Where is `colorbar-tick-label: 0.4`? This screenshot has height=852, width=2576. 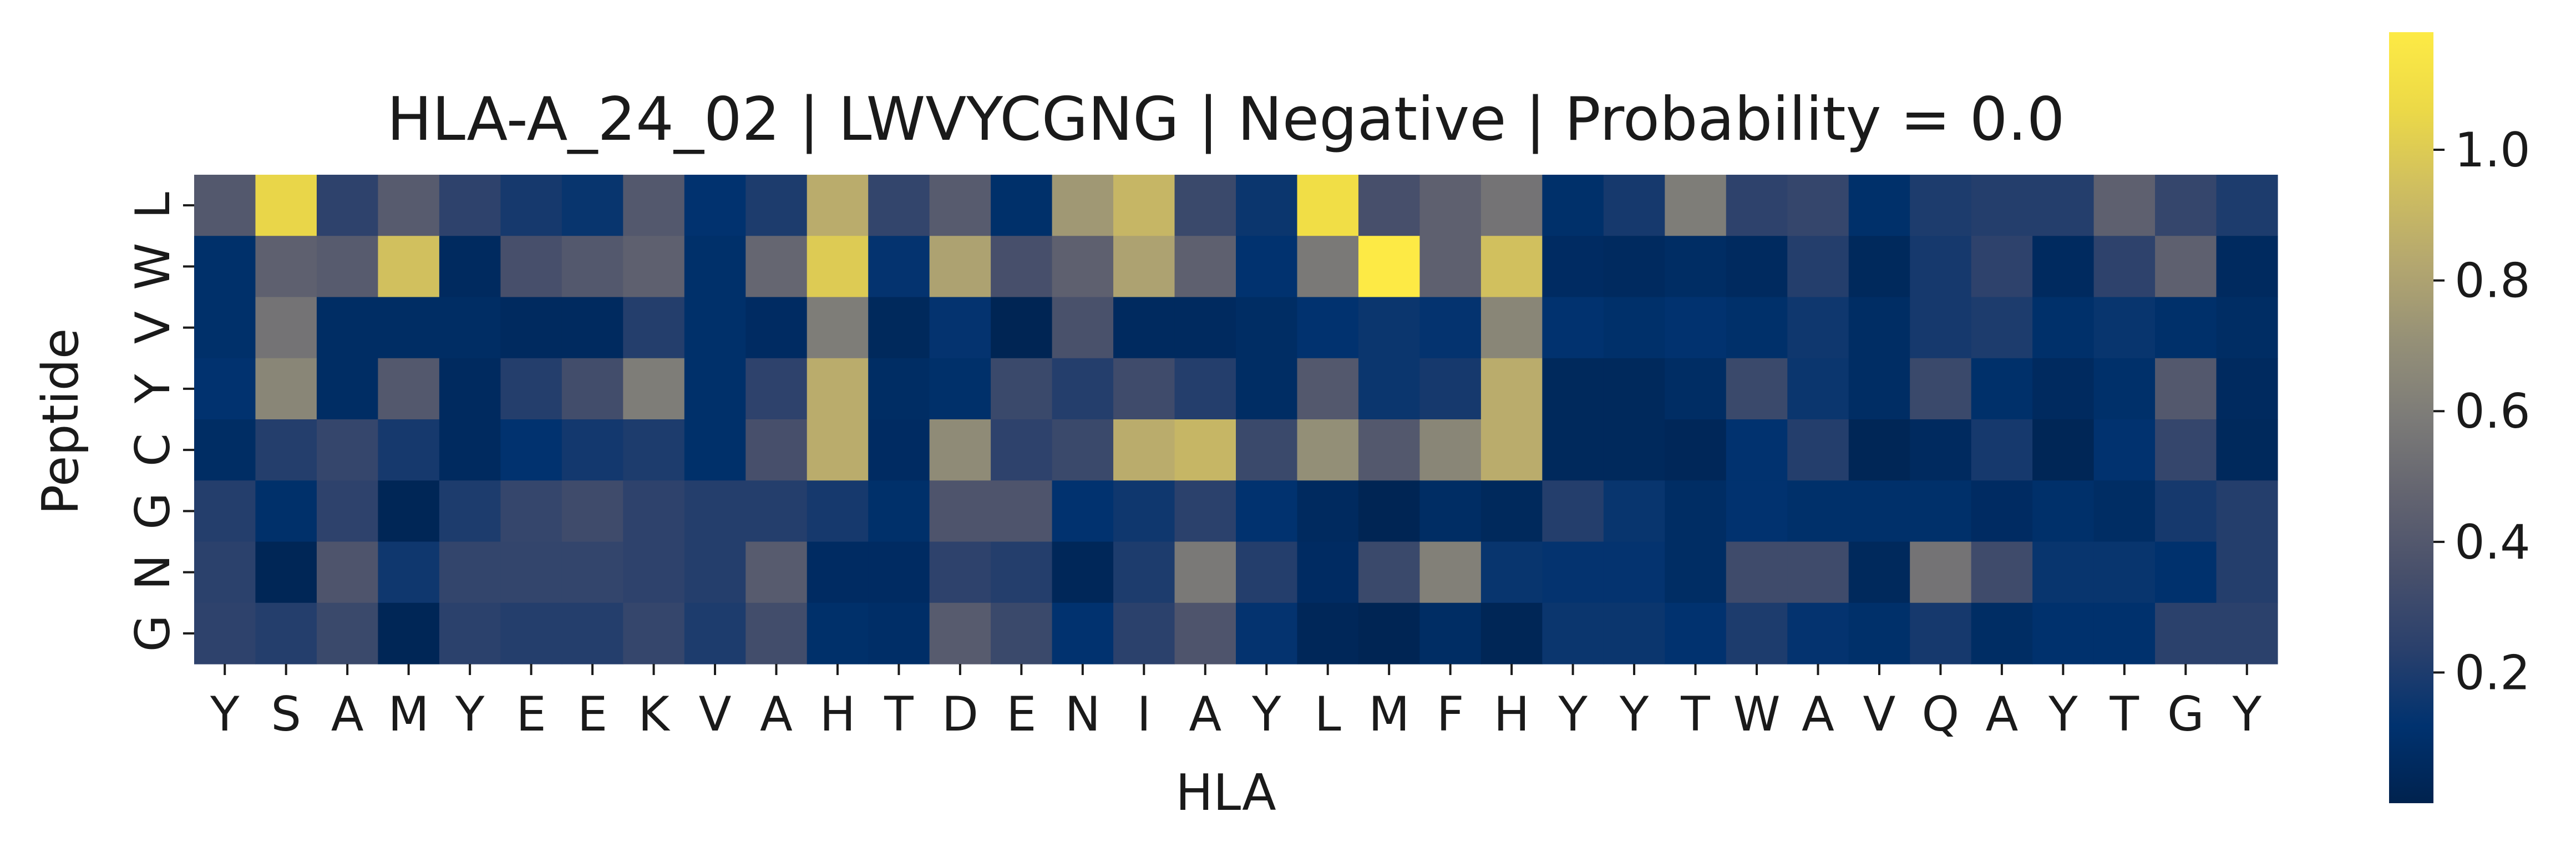 colorbar-tick-label: 0.4 is located at coordinates (2493, 542).